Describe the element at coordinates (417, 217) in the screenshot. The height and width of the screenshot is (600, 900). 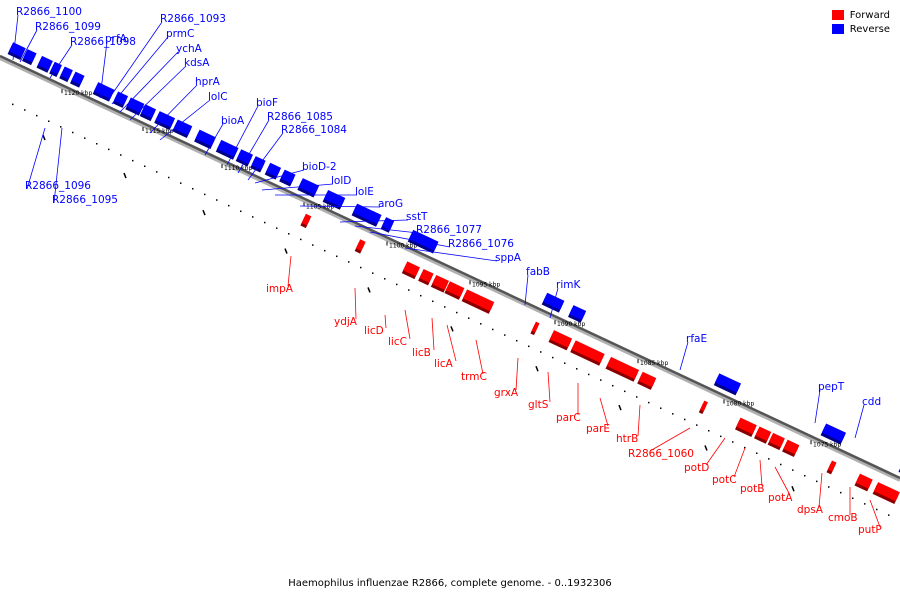
I see `reverse-gene-label: sstT` at that location.